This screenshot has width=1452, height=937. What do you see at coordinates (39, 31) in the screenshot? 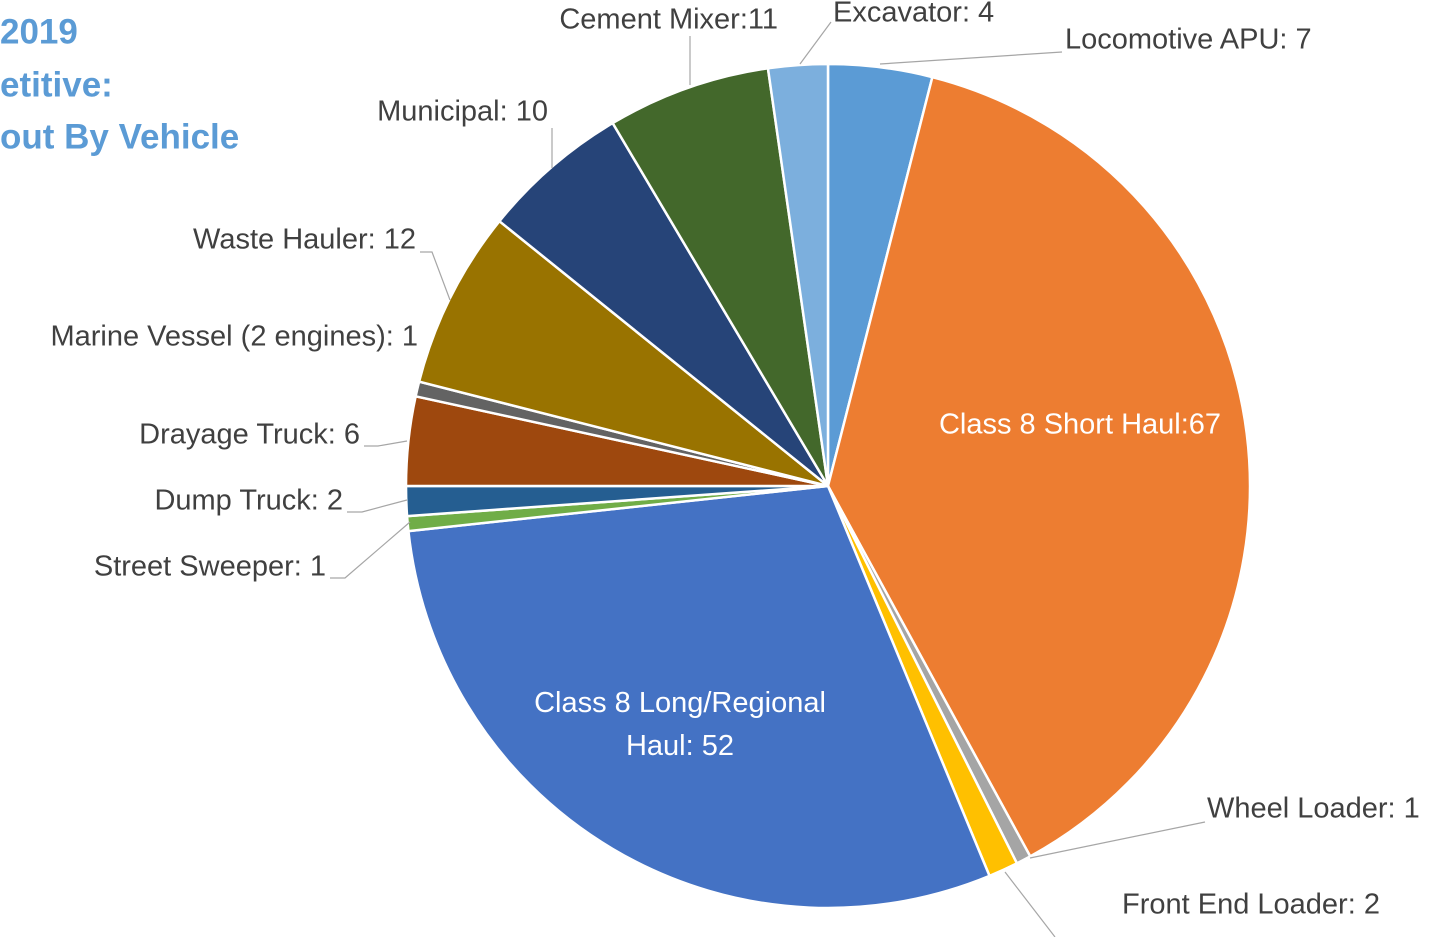
I see `title-line: 2019` at bounding box center [39, 31].